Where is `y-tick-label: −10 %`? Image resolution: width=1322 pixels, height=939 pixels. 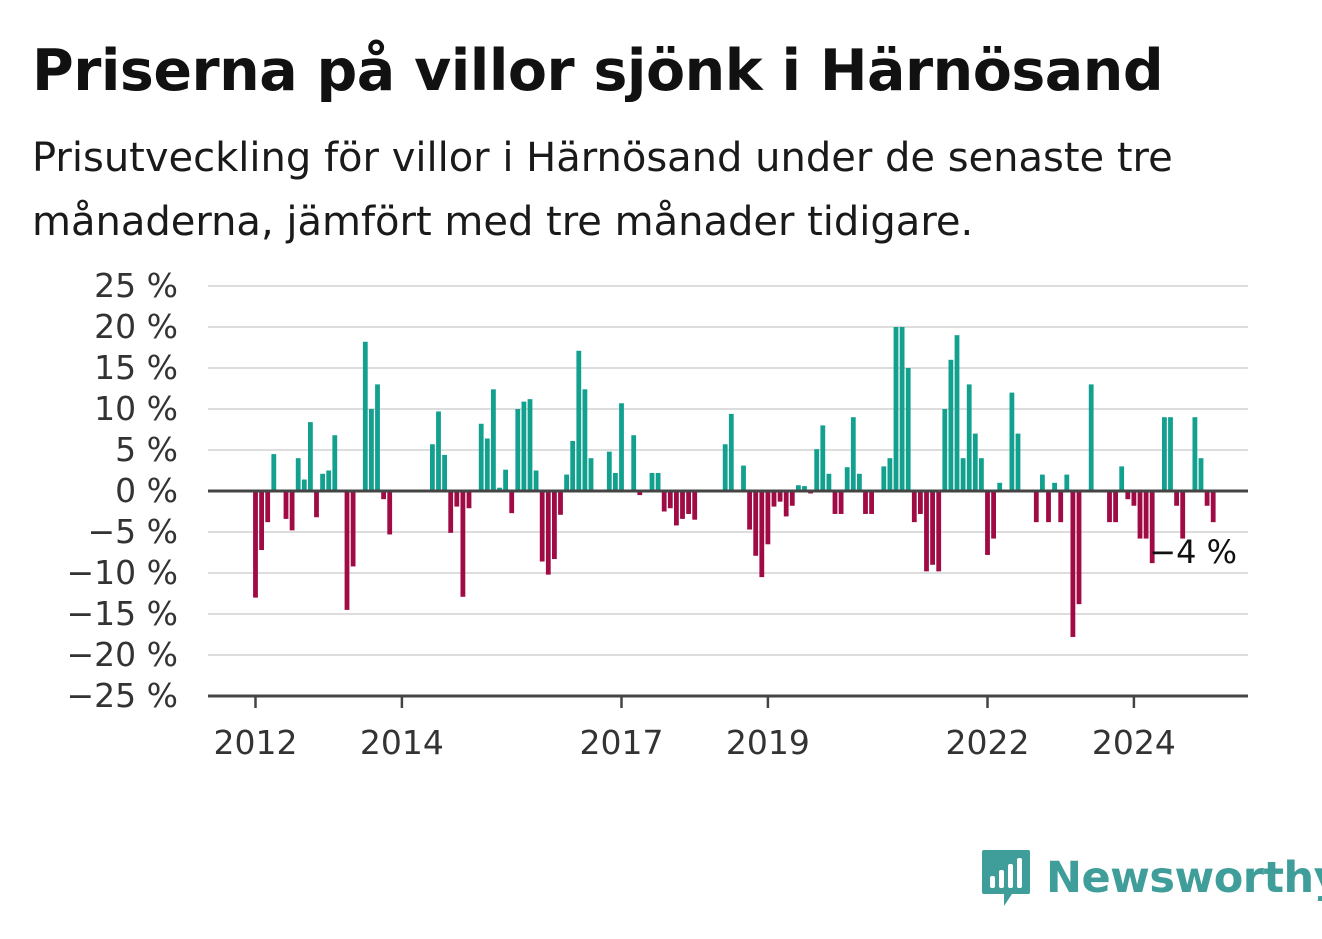
y-tick-label: −10 % is located at coordinates (123, 572).